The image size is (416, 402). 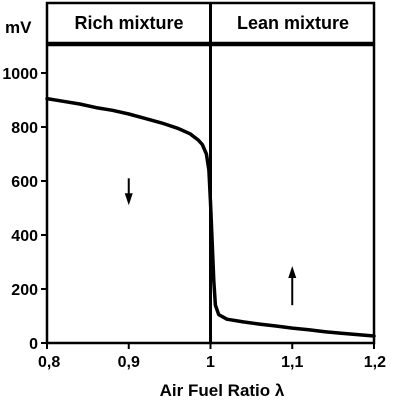 I want to click on x-axis: 0,8 0,9 1 1,1 1,2, so click(x=212, y=357).